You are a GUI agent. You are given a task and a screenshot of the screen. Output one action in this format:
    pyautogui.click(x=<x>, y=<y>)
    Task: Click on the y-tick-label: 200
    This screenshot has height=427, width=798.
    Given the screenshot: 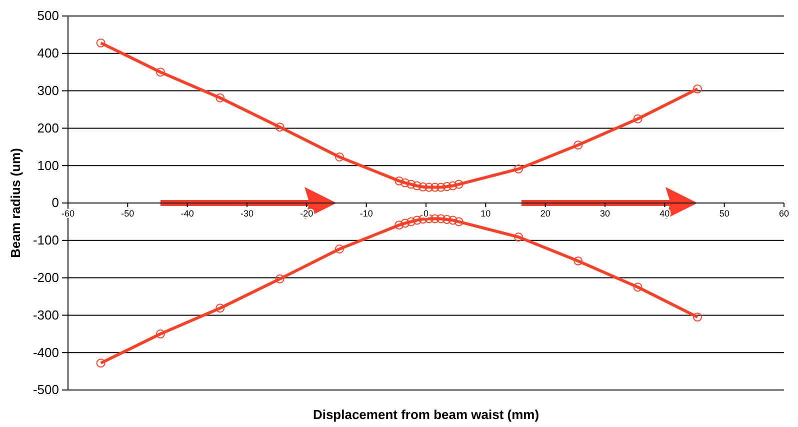 What is the action you would take?
    pyautogui.click(x=48, y=128)
    